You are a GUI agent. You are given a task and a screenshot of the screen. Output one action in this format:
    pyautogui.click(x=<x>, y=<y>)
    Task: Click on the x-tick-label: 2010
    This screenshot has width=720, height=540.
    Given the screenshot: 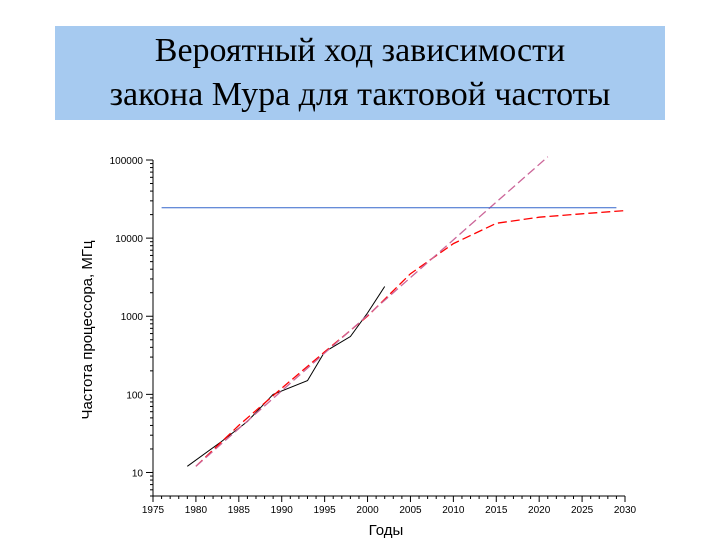 What is the action you would take?
    pyautogui.click(x=453, y=510)
    